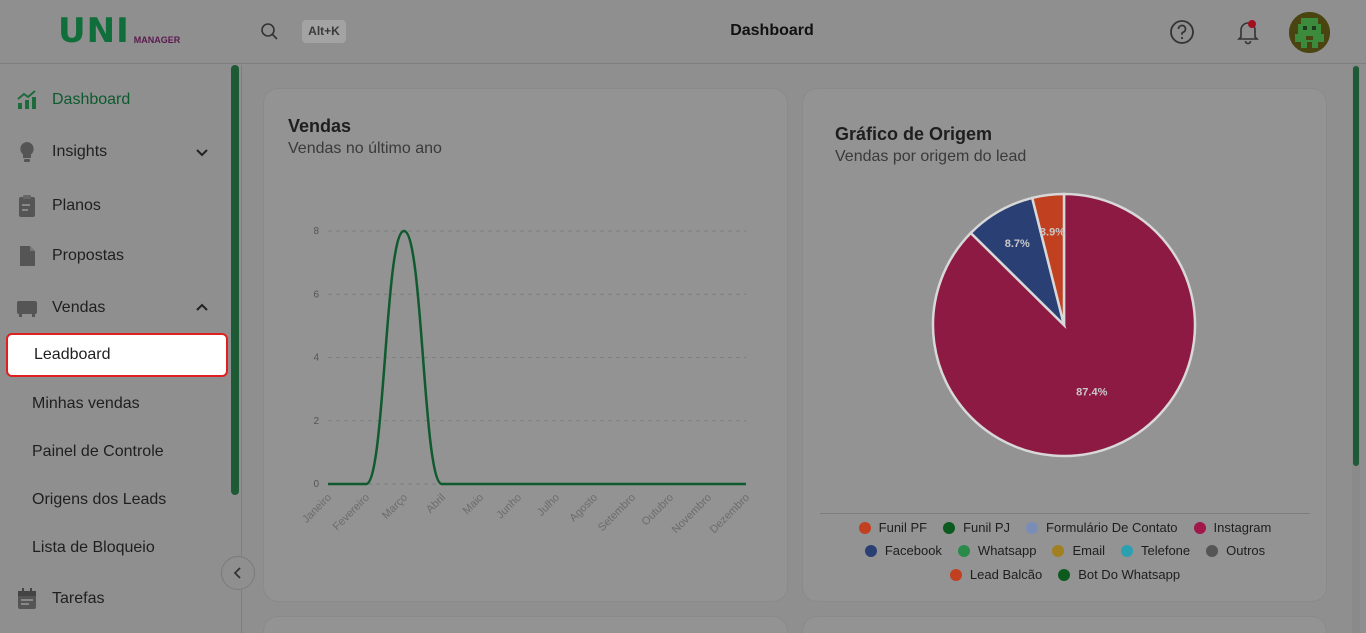 Image resolution: width=1366 pixels, height=633 pixels. I want to click on calendar-icon, so click(27, 599).